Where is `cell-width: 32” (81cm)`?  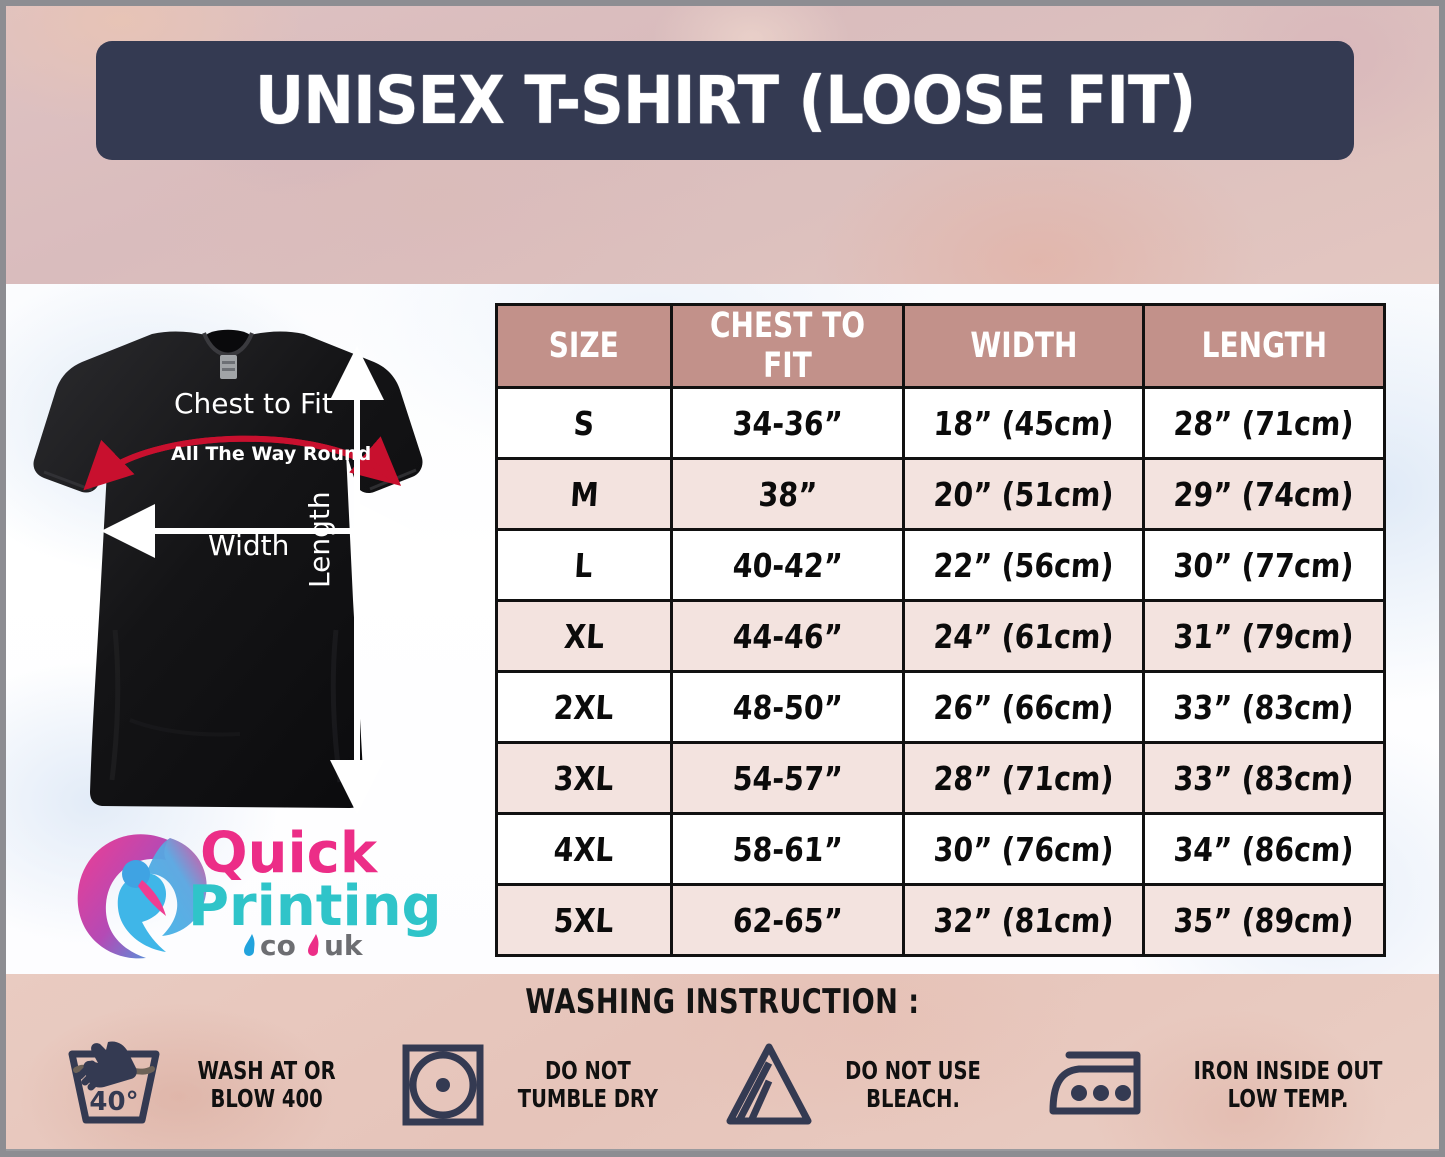
cell-width: 32” (81cm) is located at coordinates (1023, 920).